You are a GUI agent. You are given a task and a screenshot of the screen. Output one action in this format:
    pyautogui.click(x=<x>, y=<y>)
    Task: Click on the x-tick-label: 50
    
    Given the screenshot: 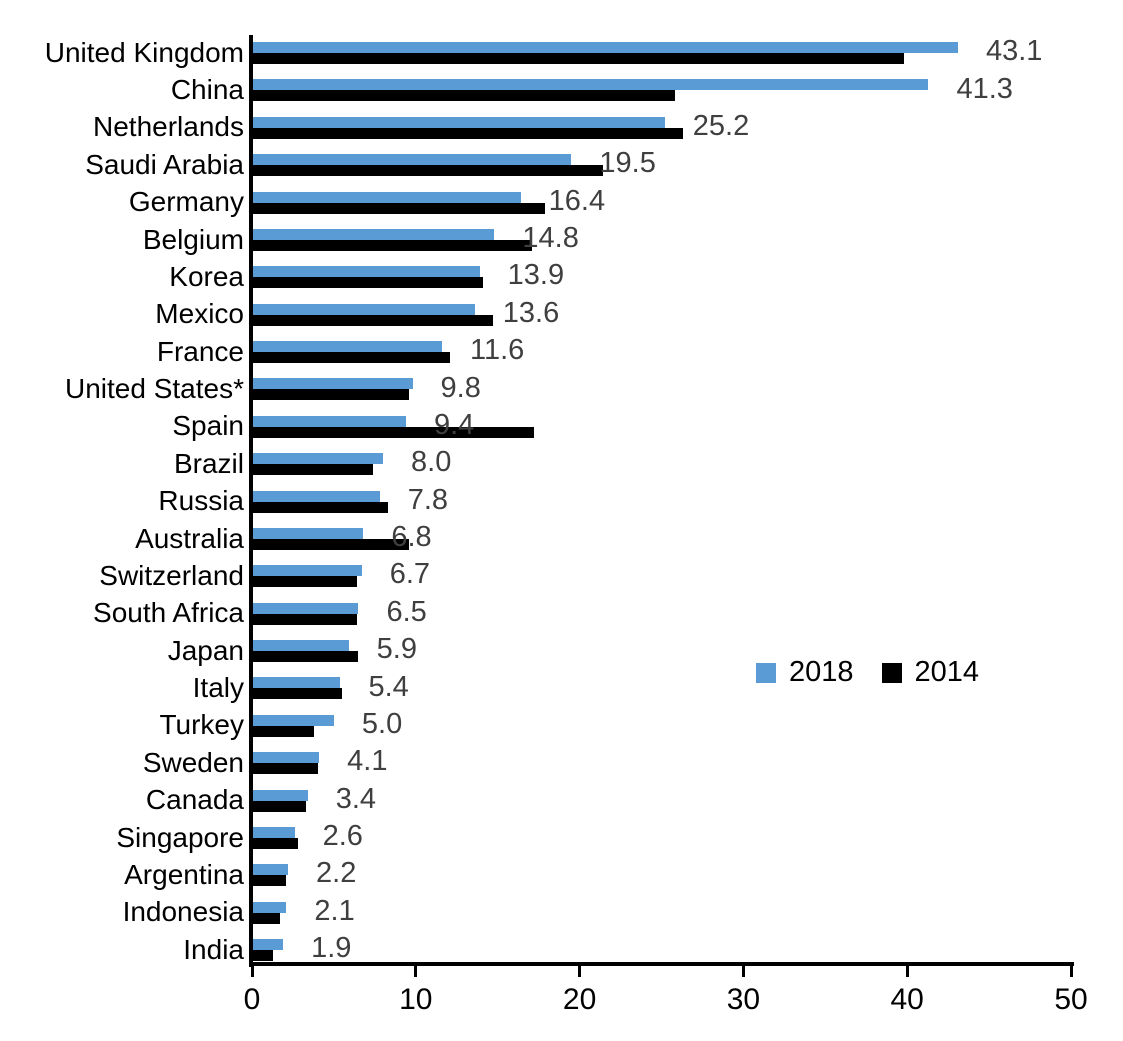 What is the action you would take?
    pyautogui.click(x=1071, y=999)
    